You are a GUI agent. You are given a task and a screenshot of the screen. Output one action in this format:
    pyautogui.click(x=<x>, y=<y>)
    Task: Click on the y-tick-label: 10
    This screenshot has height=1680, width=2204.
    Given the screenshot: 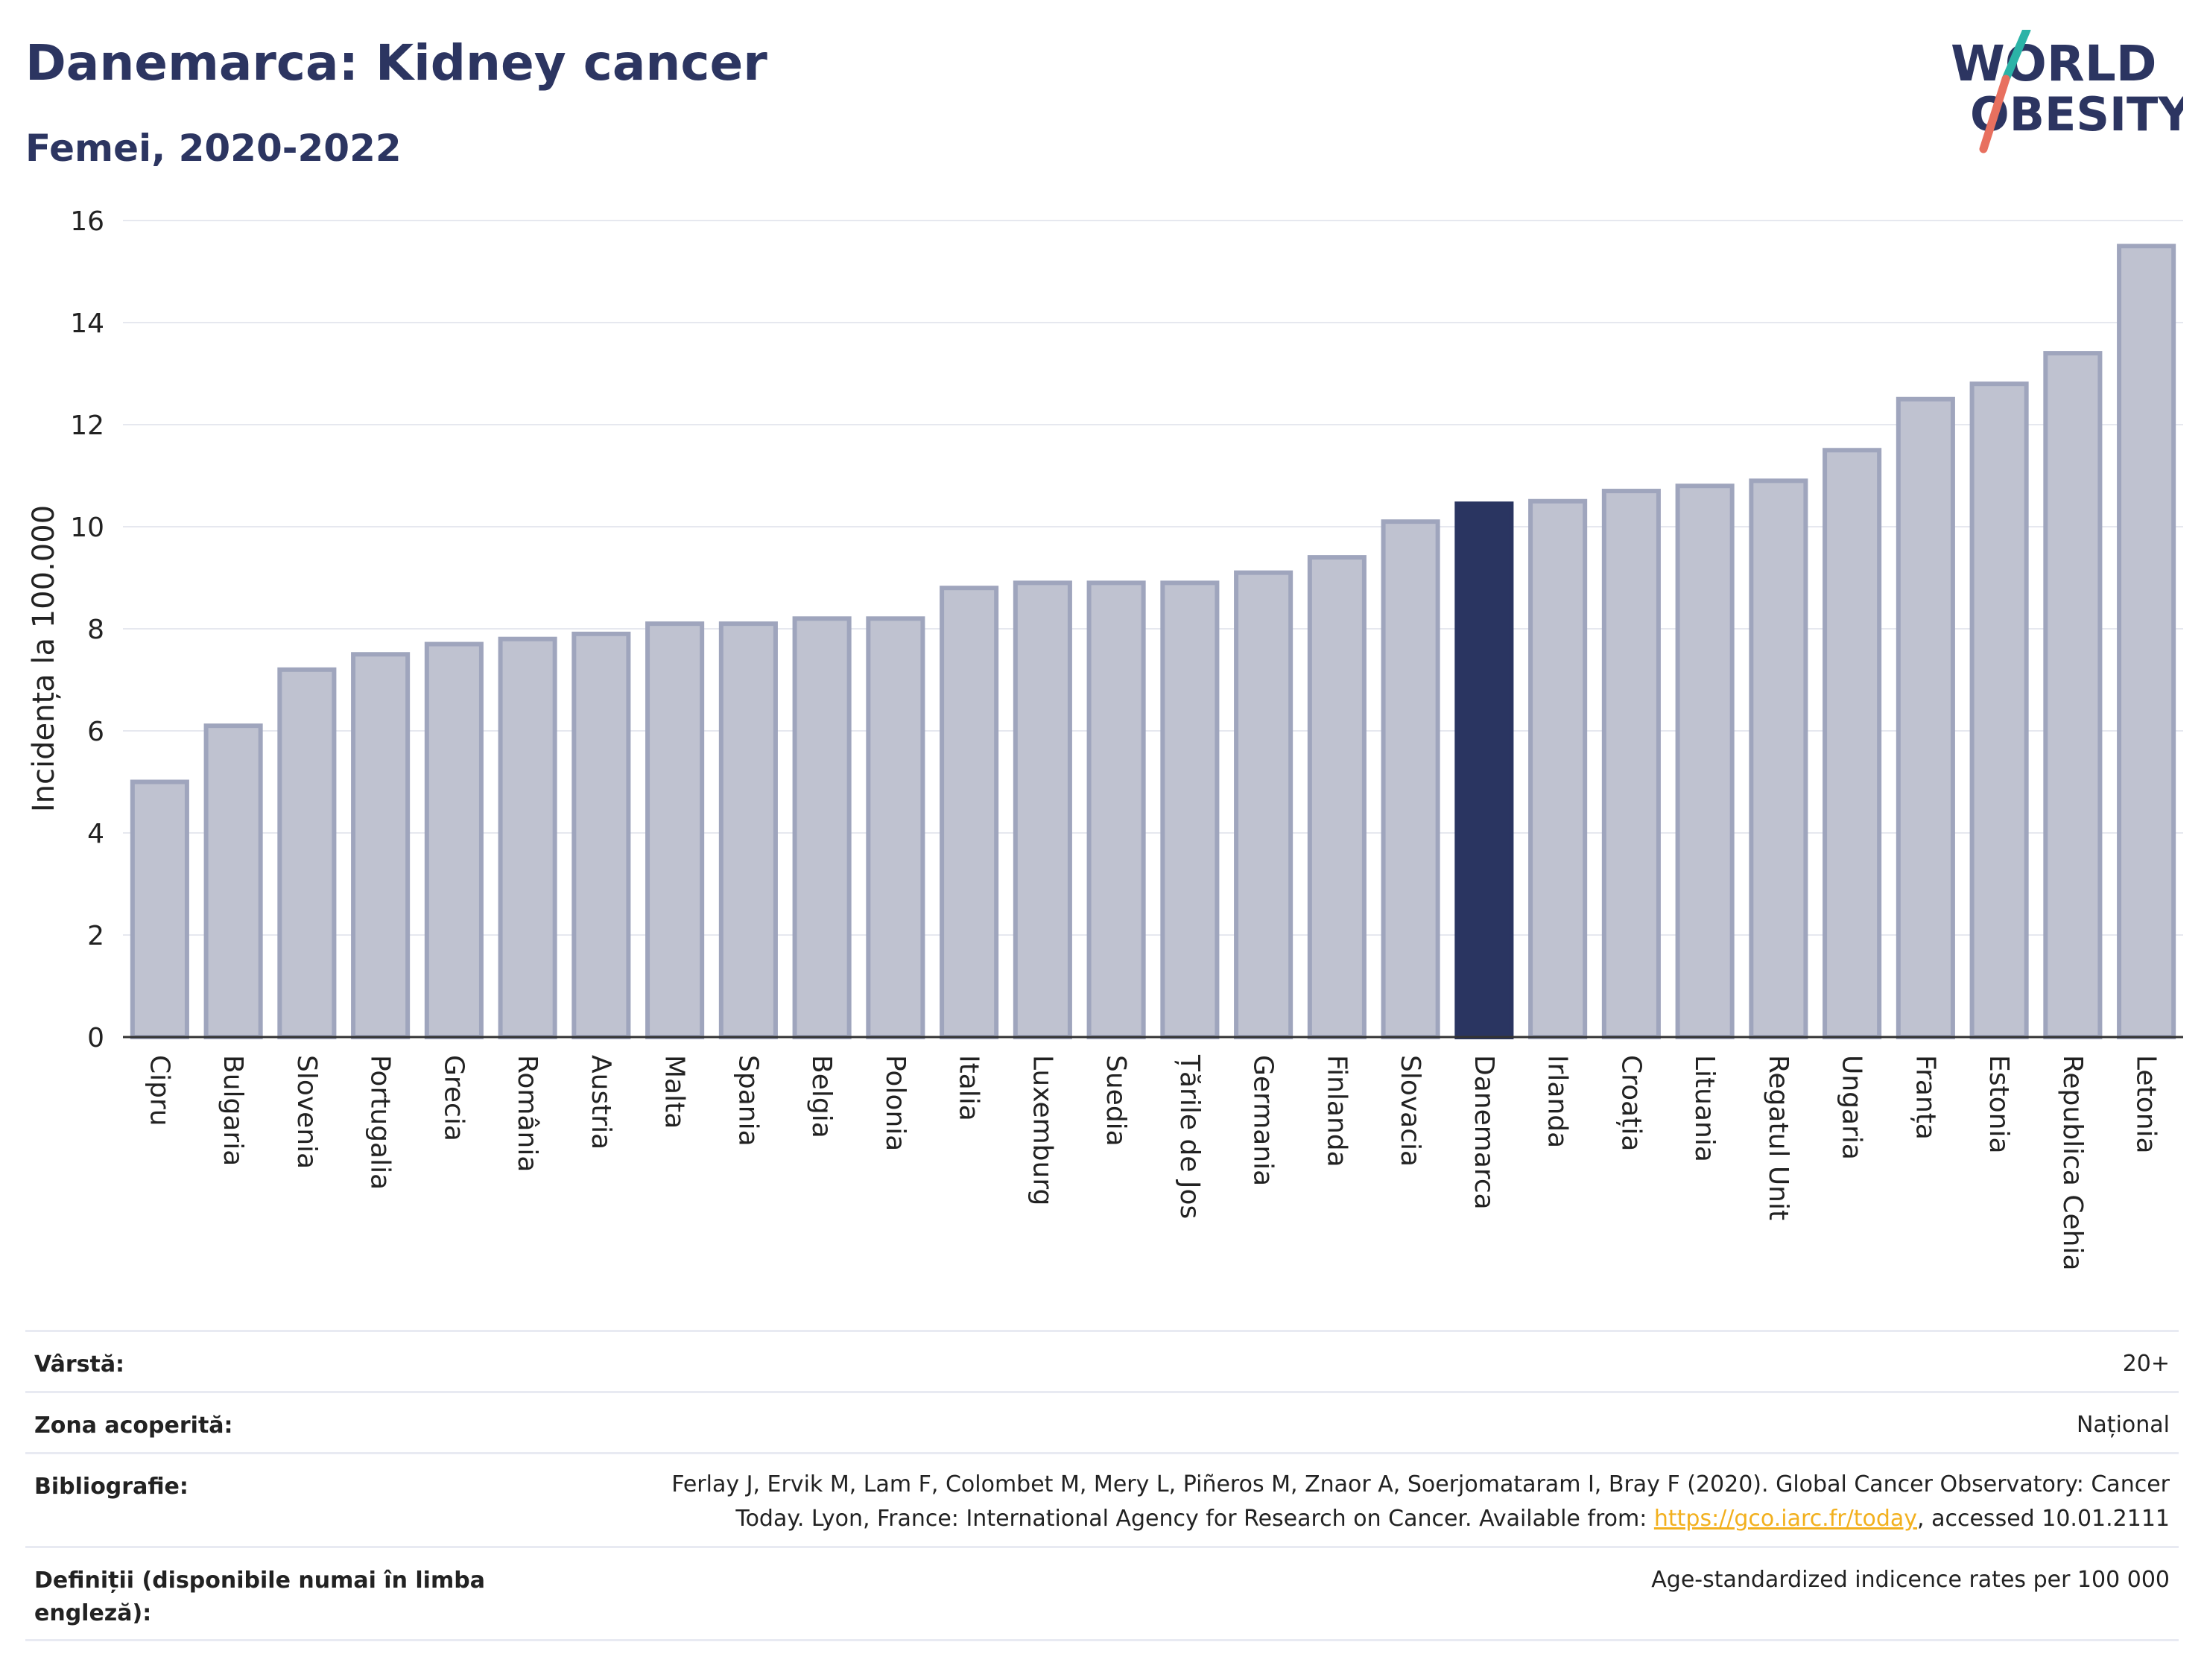 What is the action you would take?
    pyautogui.click(x=87, y=528)
    